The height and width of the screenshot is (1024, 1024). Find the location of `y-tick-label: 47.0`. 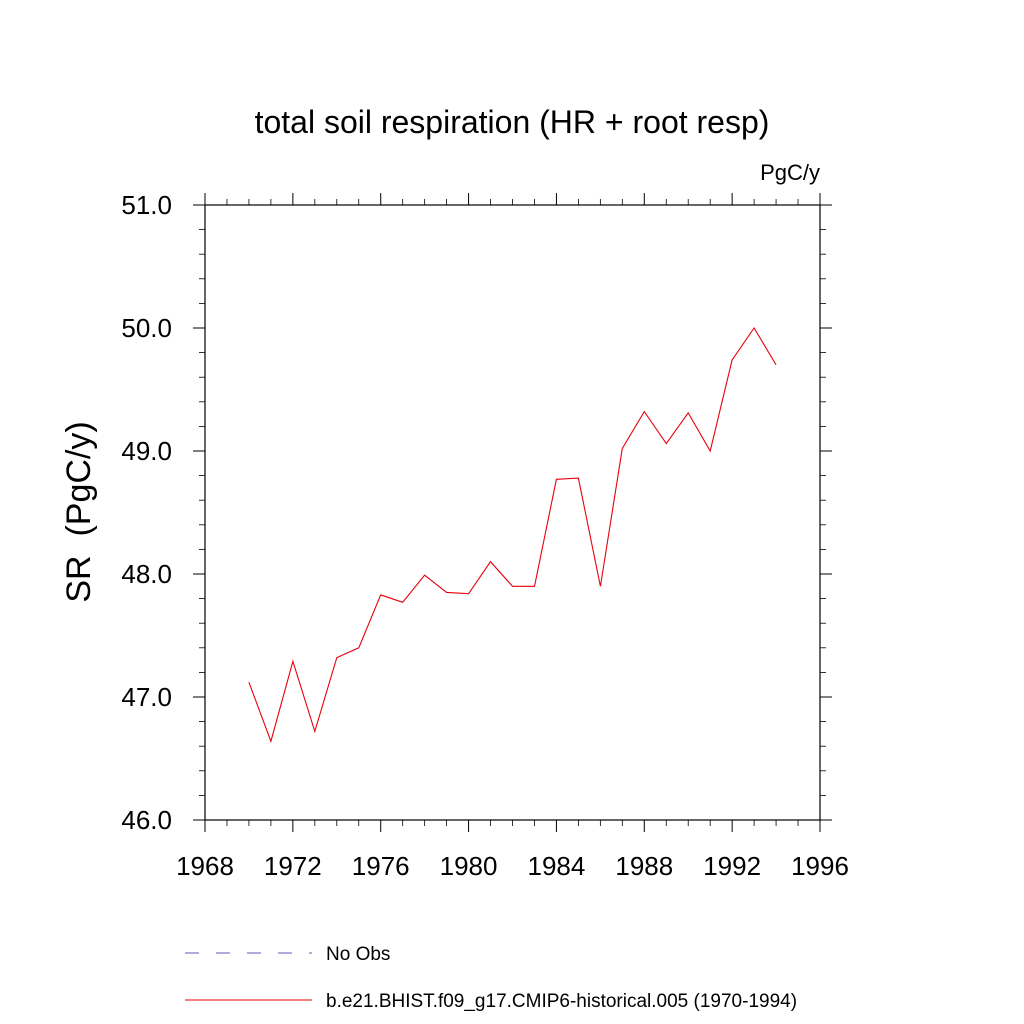

y-tick-label: 47.0 is located at coordinates (146, 697).